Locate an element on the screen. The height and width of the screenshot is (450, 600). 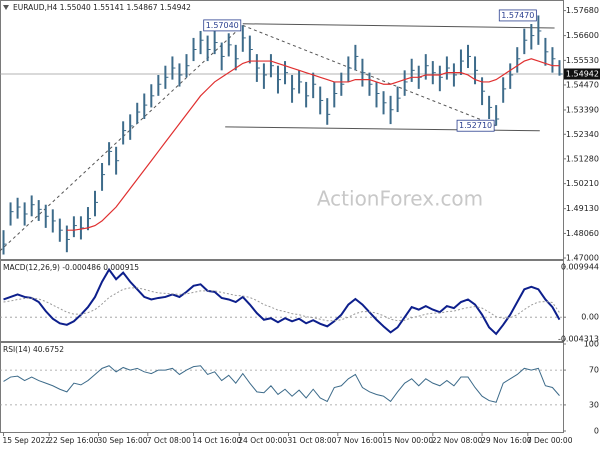
x-tick-label: 15 Sep 2022 is located at coordinates (27, 440).